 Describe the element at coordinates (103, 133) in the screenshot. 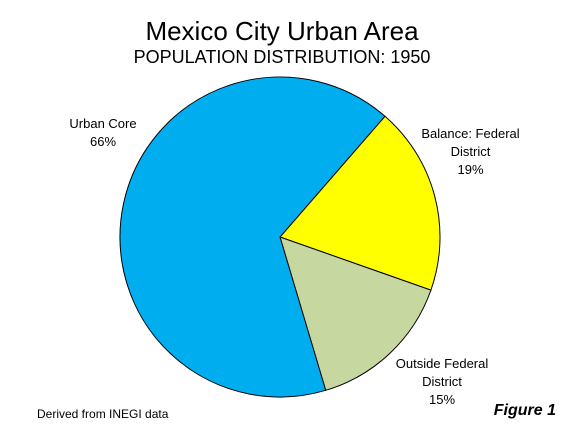

I see `slice-label: Urban Core 66%` at that location.